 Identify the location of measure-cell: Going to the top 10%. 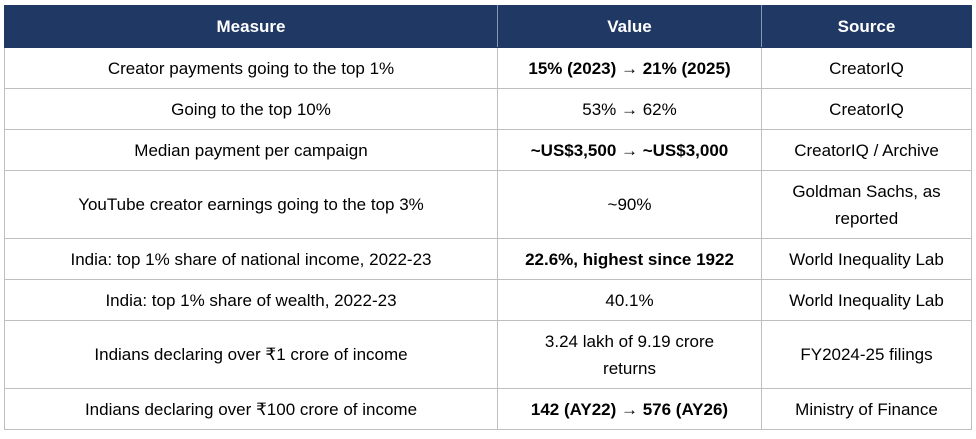
(251, 109).